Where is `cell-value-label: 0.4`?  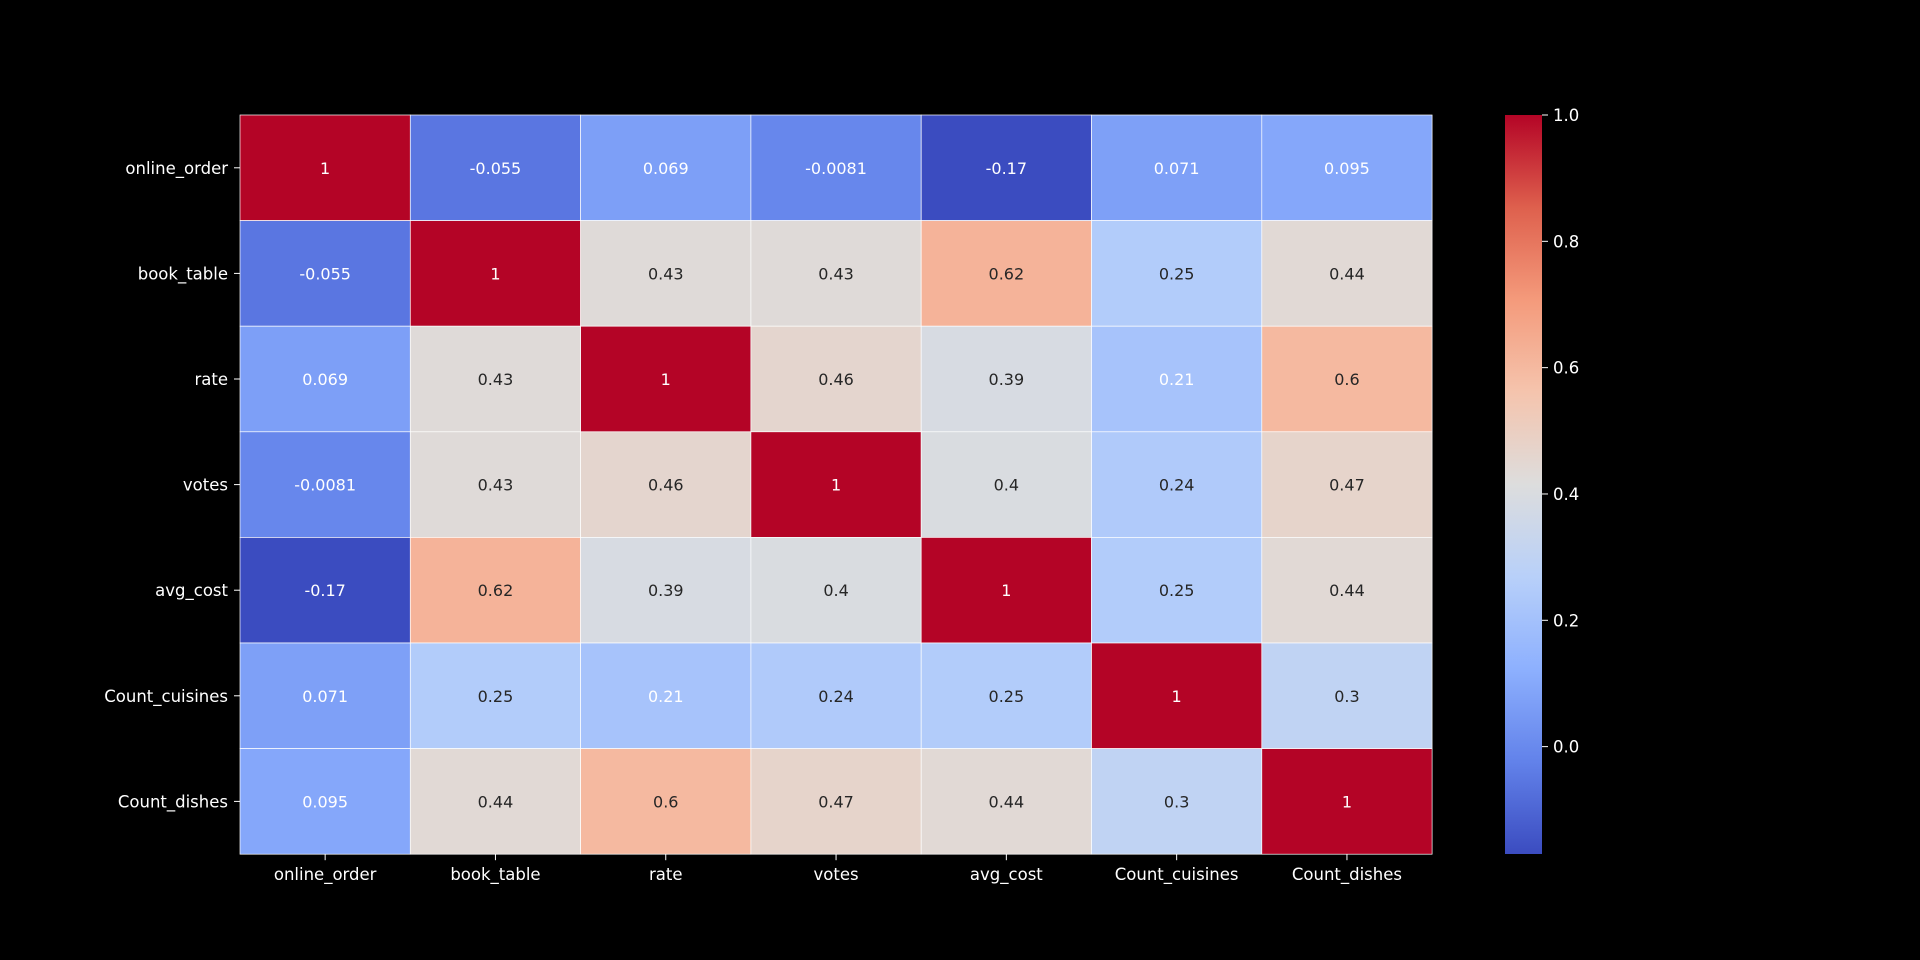
cell-value-label: 0.4 is located at coordinates (1006, 485).